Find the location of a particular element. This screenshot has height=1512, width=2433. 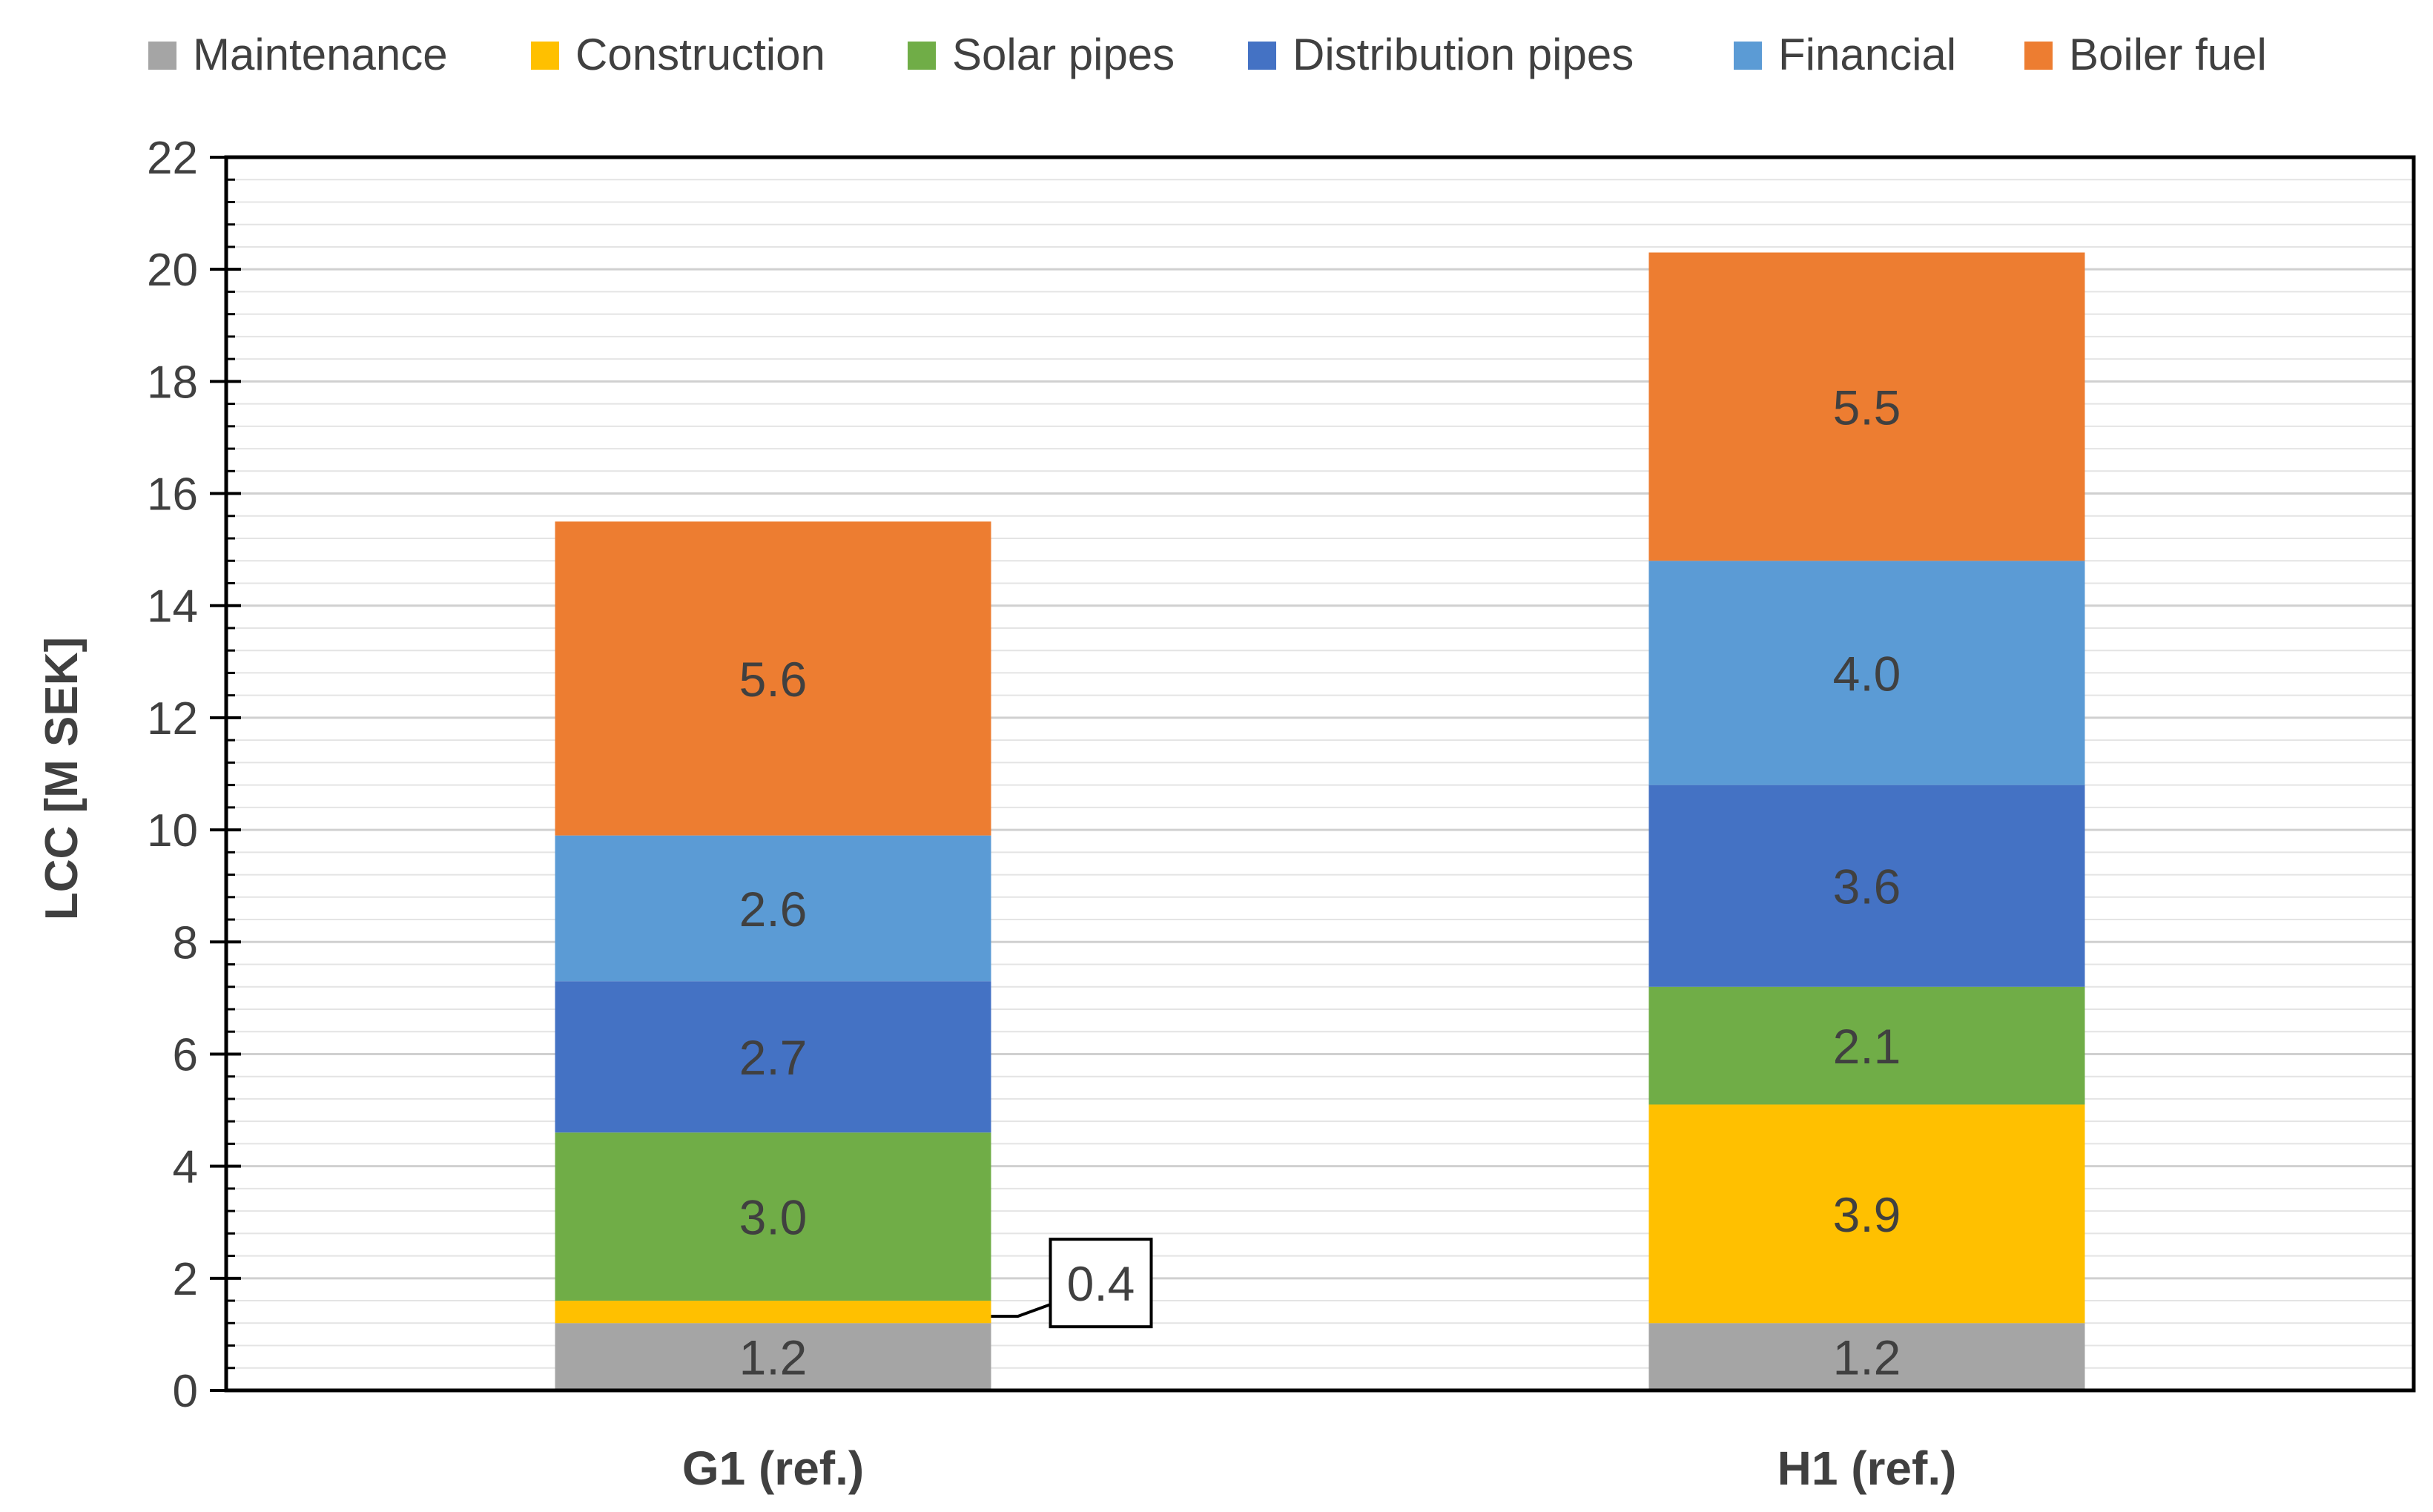

data-label: 4.0 is located at coordinates (1867, 673).